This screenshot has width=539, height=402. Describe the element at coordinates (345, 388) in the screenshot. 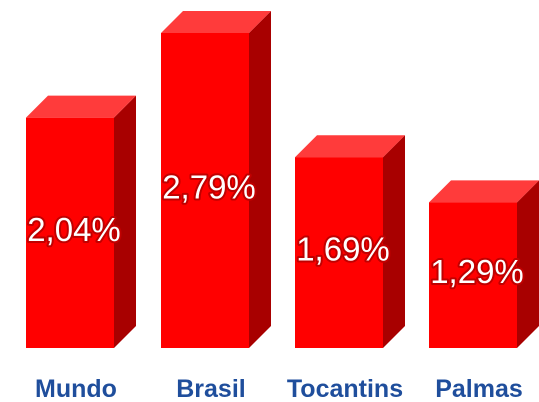

I see `category-label-tocantins: Tocantins` at that location.